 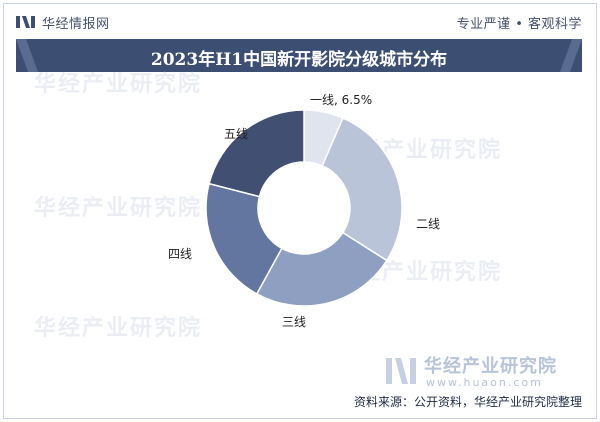 I want to click on brand-name: 华经情报网, so click(x=76, y=24).